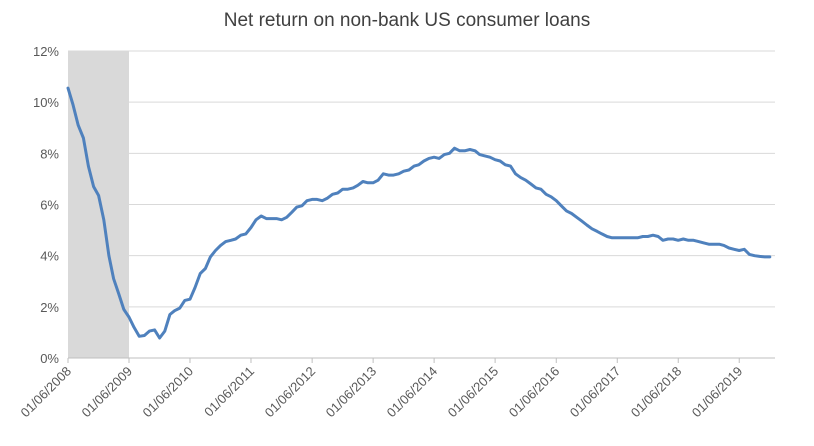 The height and width of the screenshot is (446, 814). I want to click on y-tick-label: 12%, so click(46, 51).